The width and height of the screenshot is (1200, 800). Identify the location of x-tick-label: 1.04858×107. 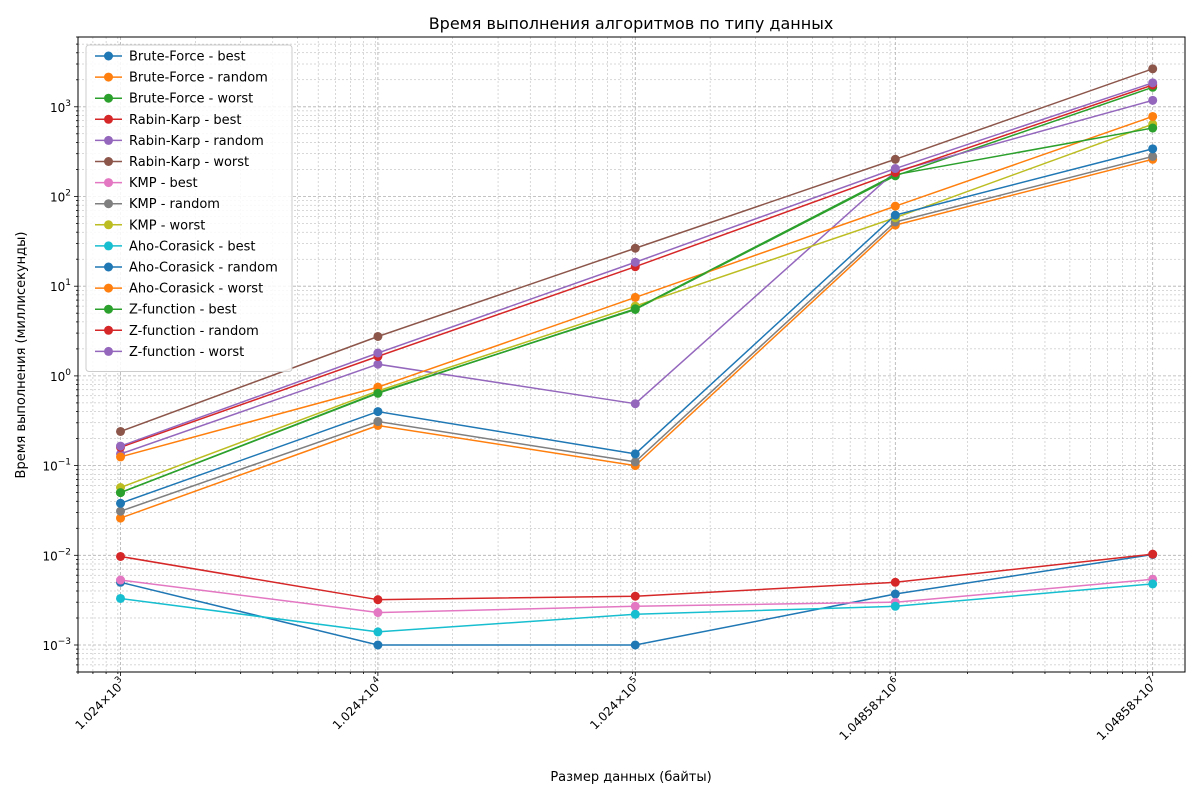
(1126, 709).